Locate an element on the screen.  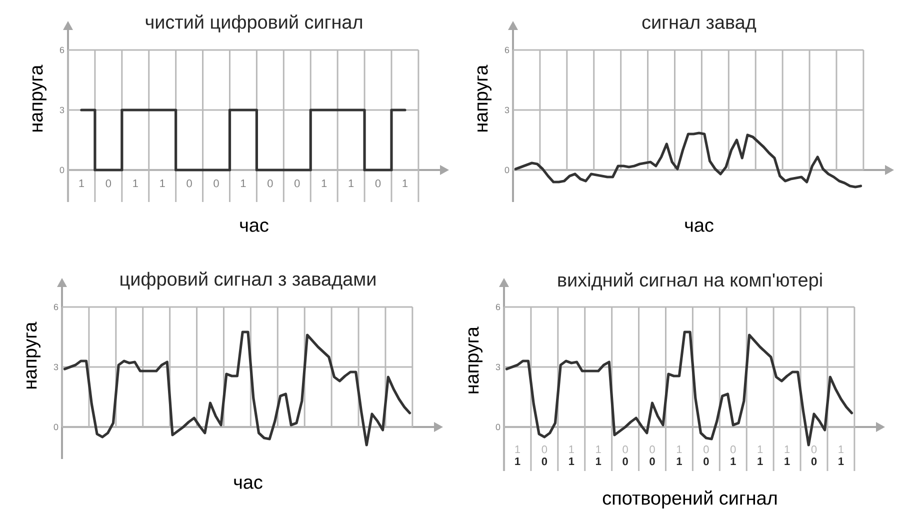
chart-title: чистий цифровий сигнал is located at coordinates (254, 23).